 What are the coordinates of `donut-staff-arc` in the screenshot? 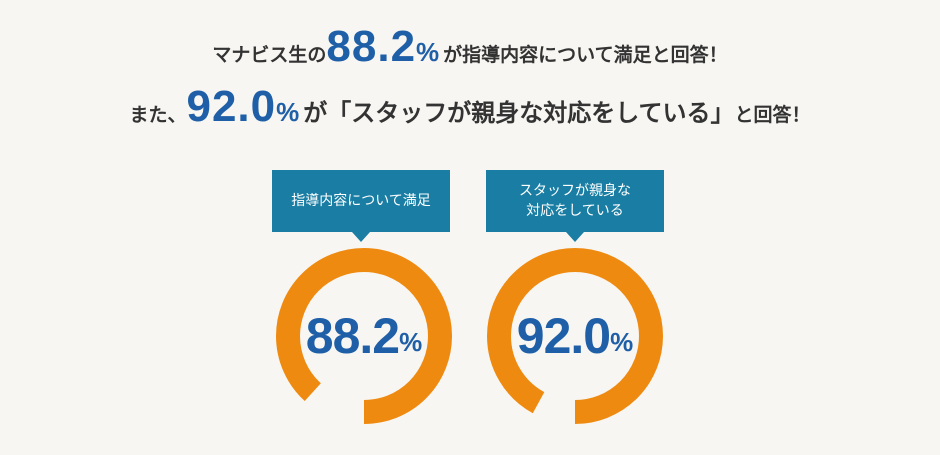 It's located at (575, 336).